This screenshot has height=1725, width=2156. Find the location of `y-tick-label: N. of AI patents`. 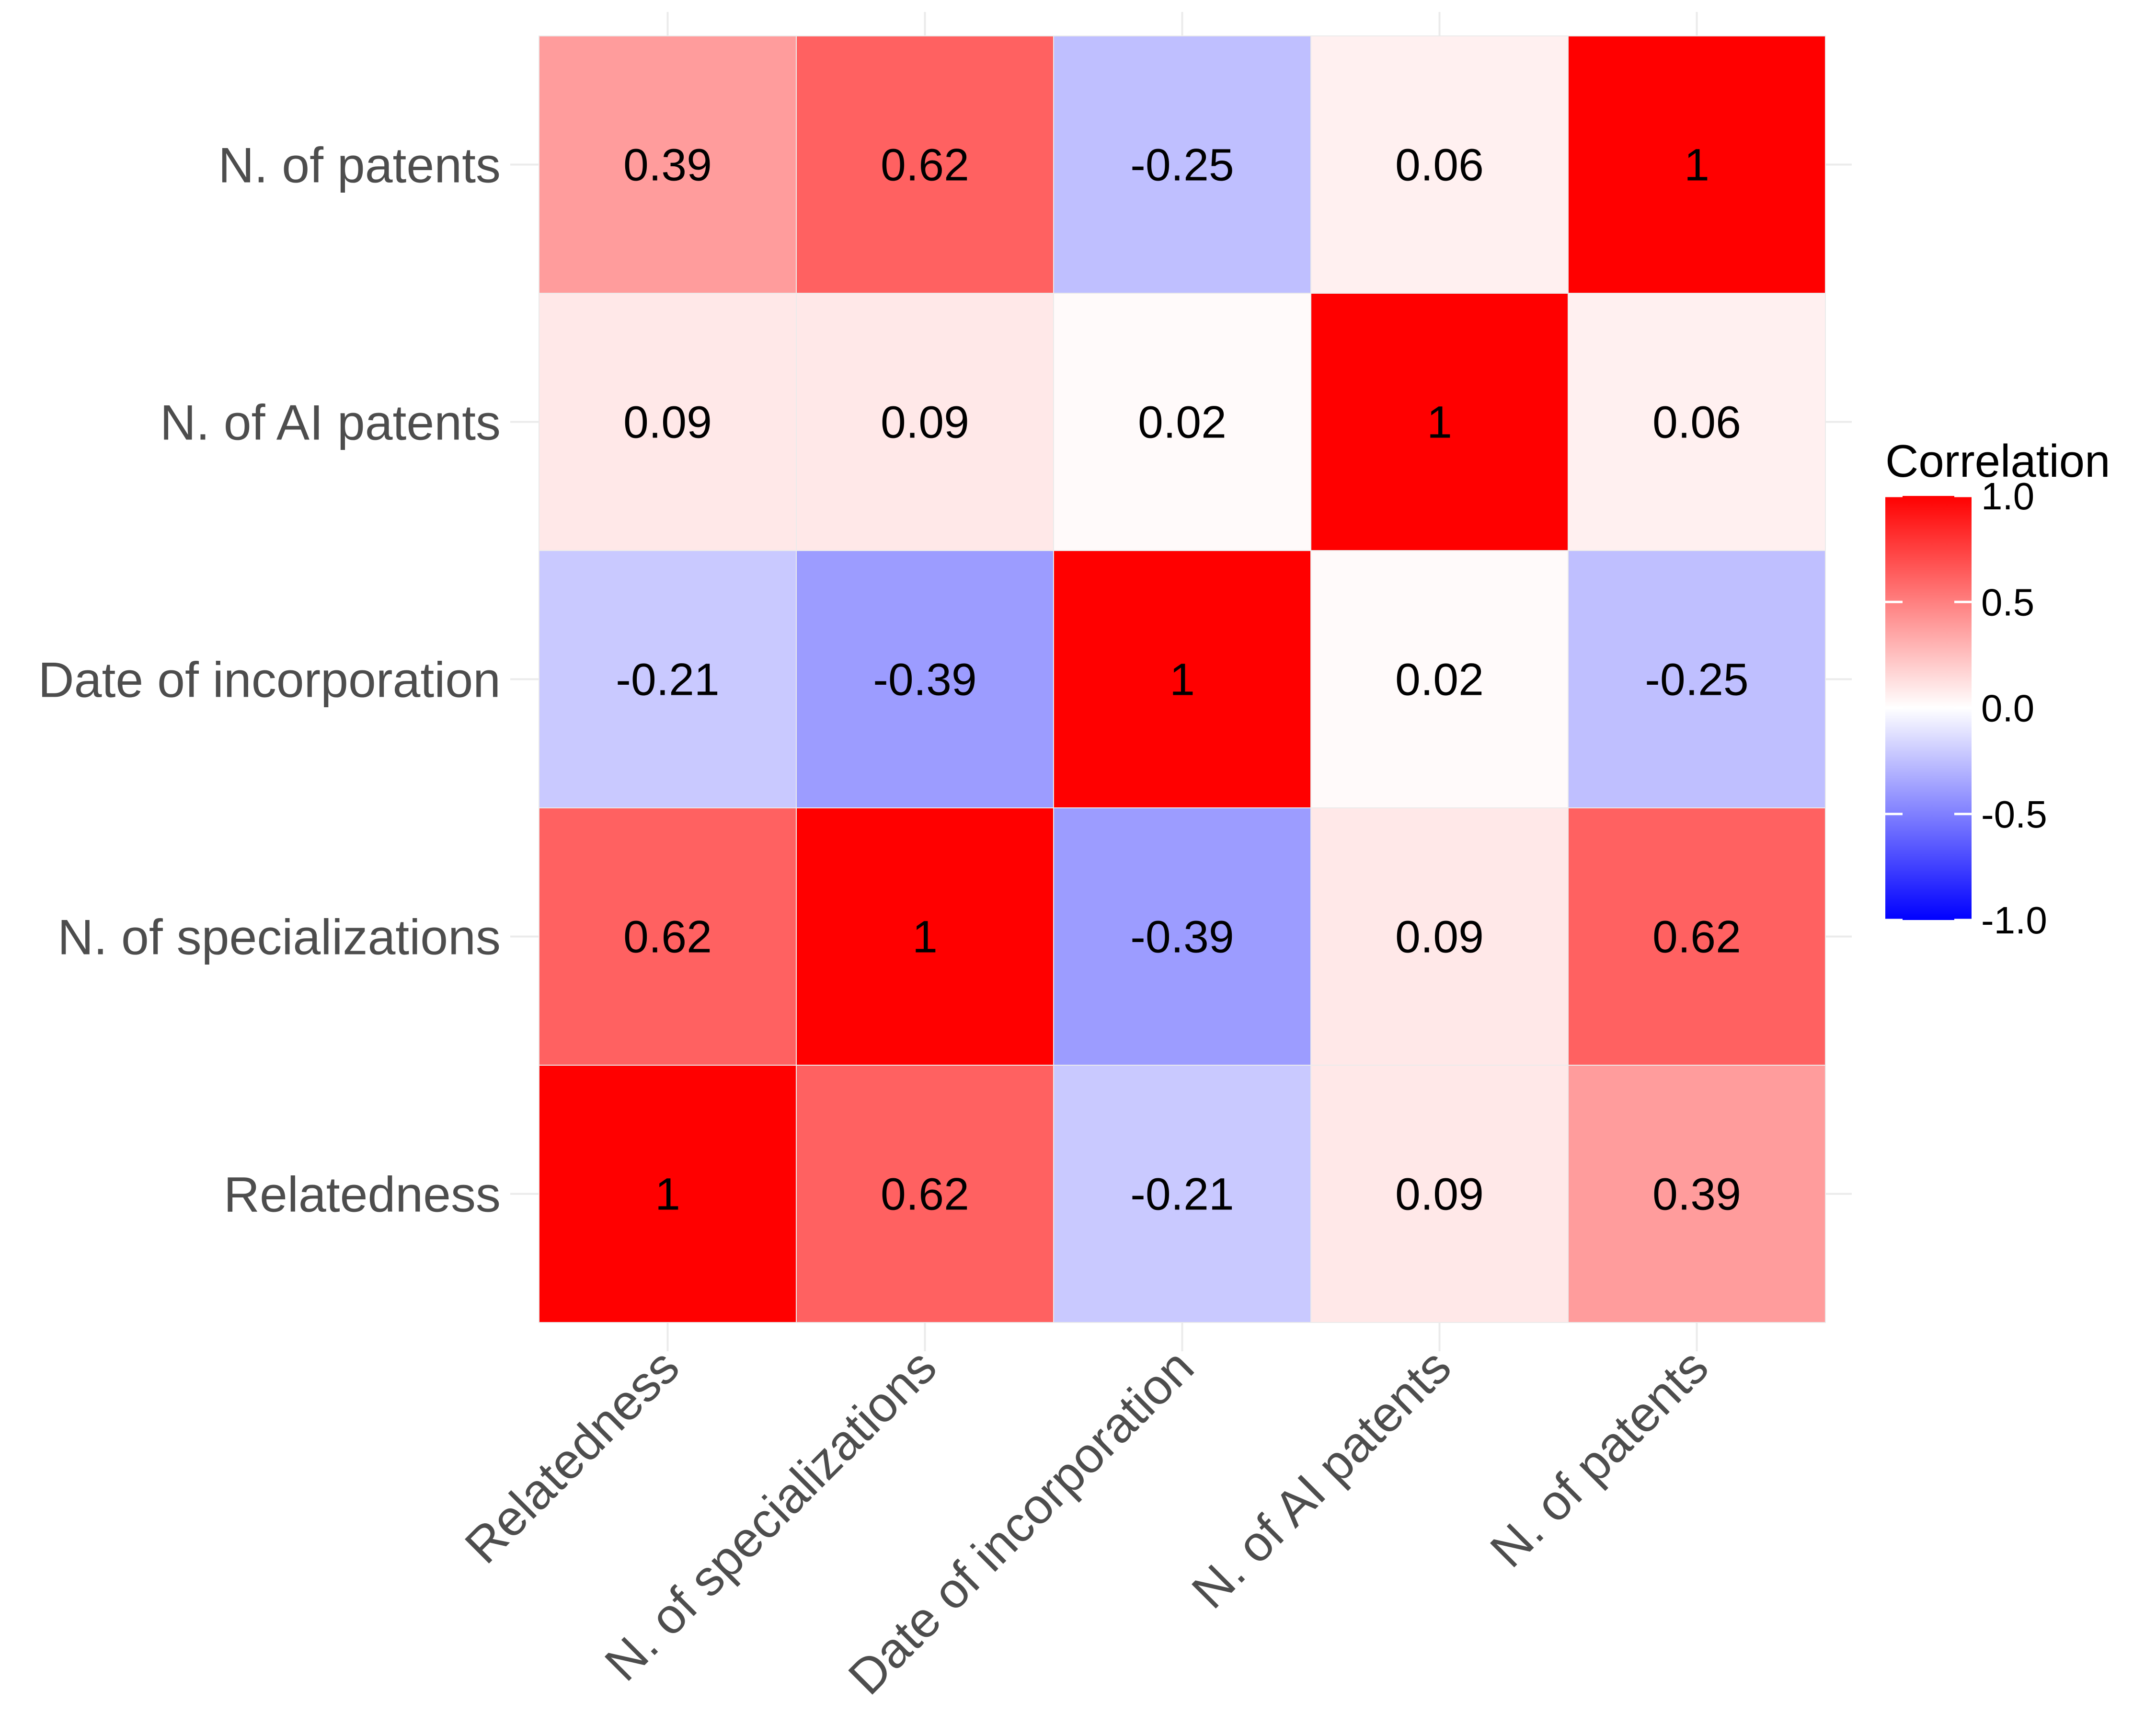

y-tick-label: N. of AI patents is located at coordinates (330, 423).